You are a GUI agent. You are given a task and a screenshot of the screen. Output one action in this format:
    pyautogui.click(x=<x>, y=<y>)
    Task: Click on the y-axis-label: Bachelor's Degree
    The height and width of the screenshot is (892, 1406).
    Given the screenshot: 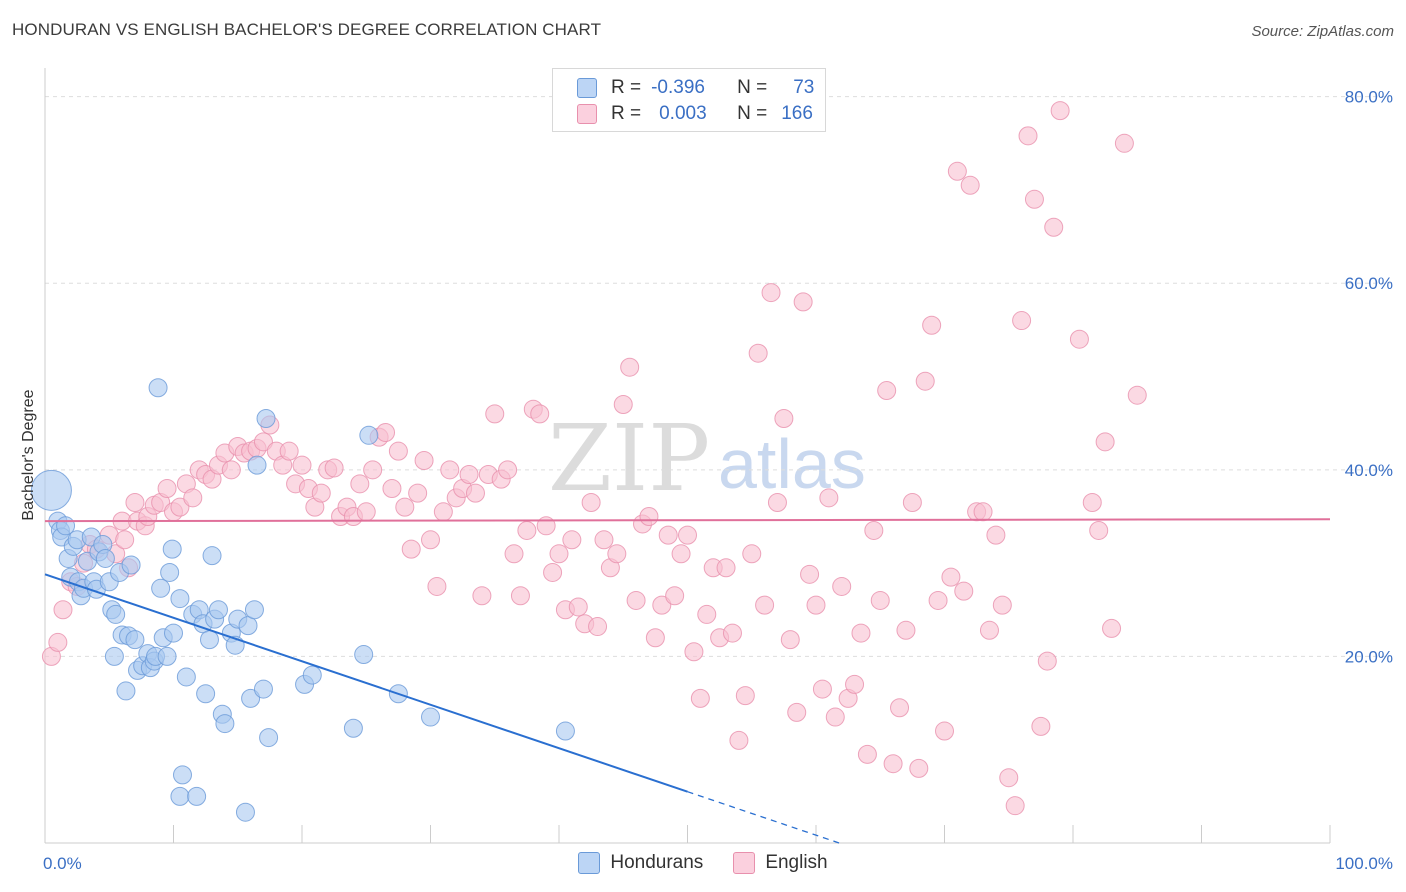 What is the action you would take?
    pyautogui.click(x=28, y=454)
    